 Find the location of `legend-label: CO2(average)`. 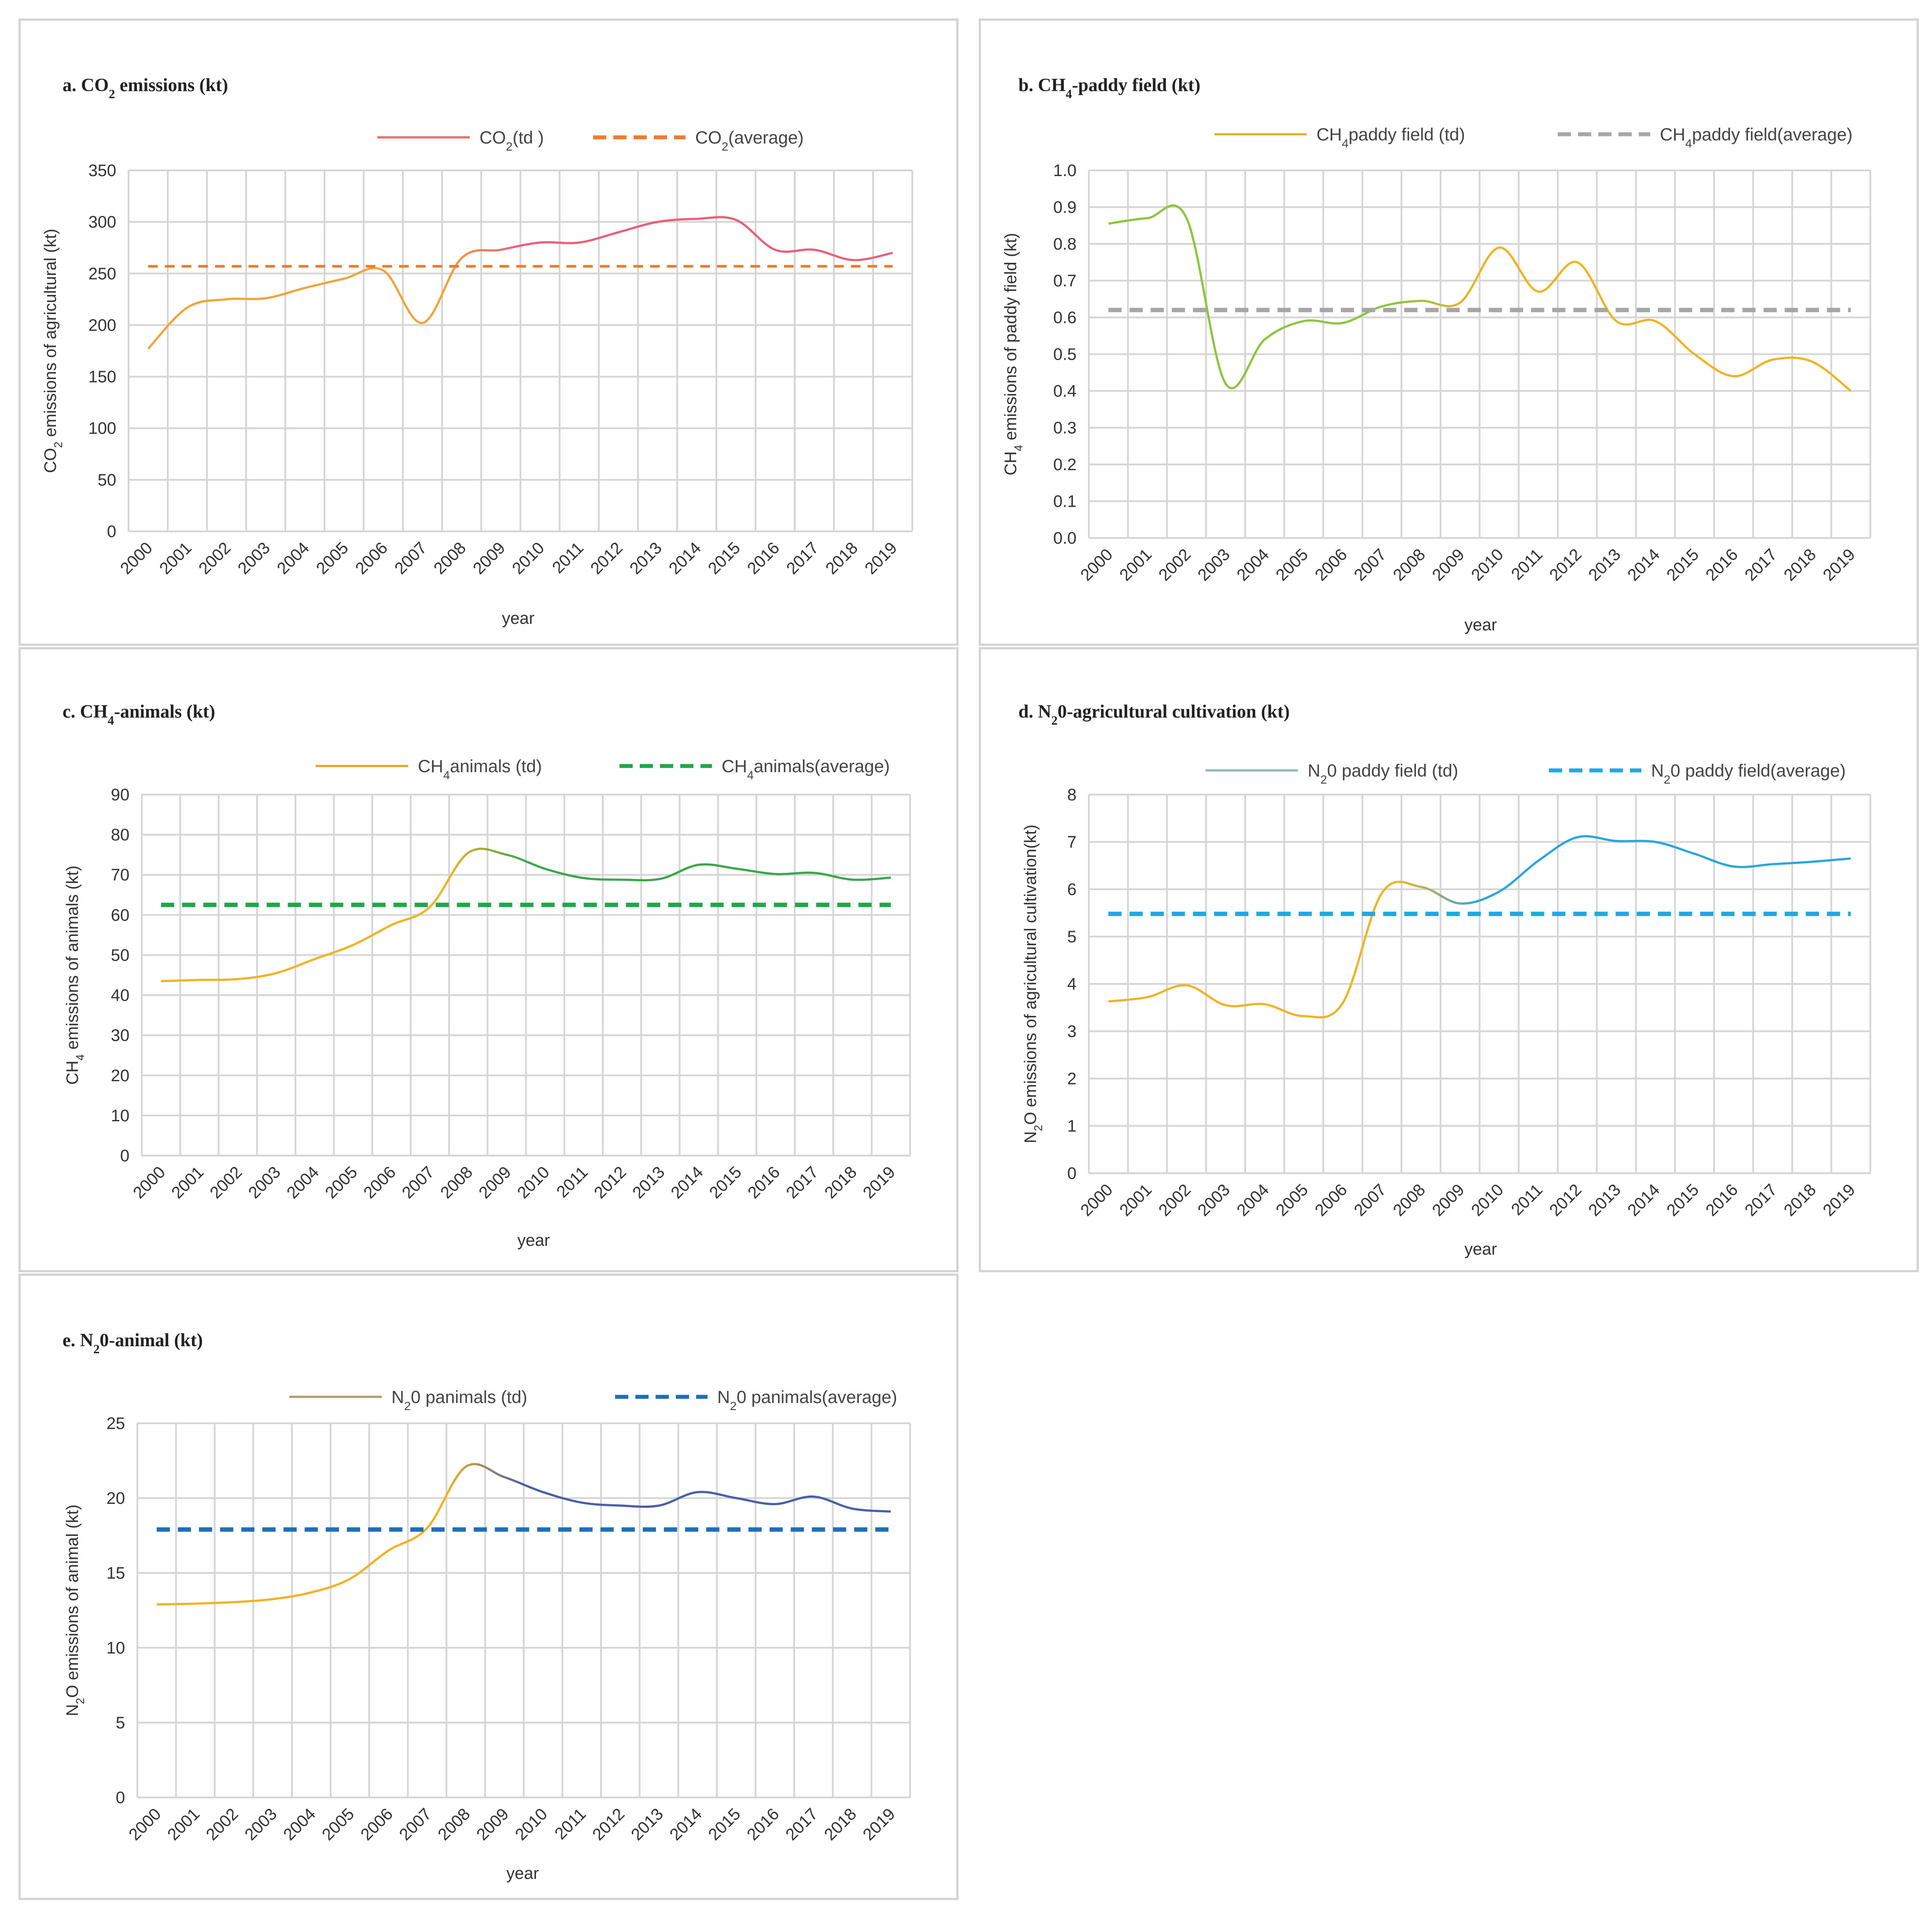

legend-label: CO2(average) is located at coordinates (749, 140).